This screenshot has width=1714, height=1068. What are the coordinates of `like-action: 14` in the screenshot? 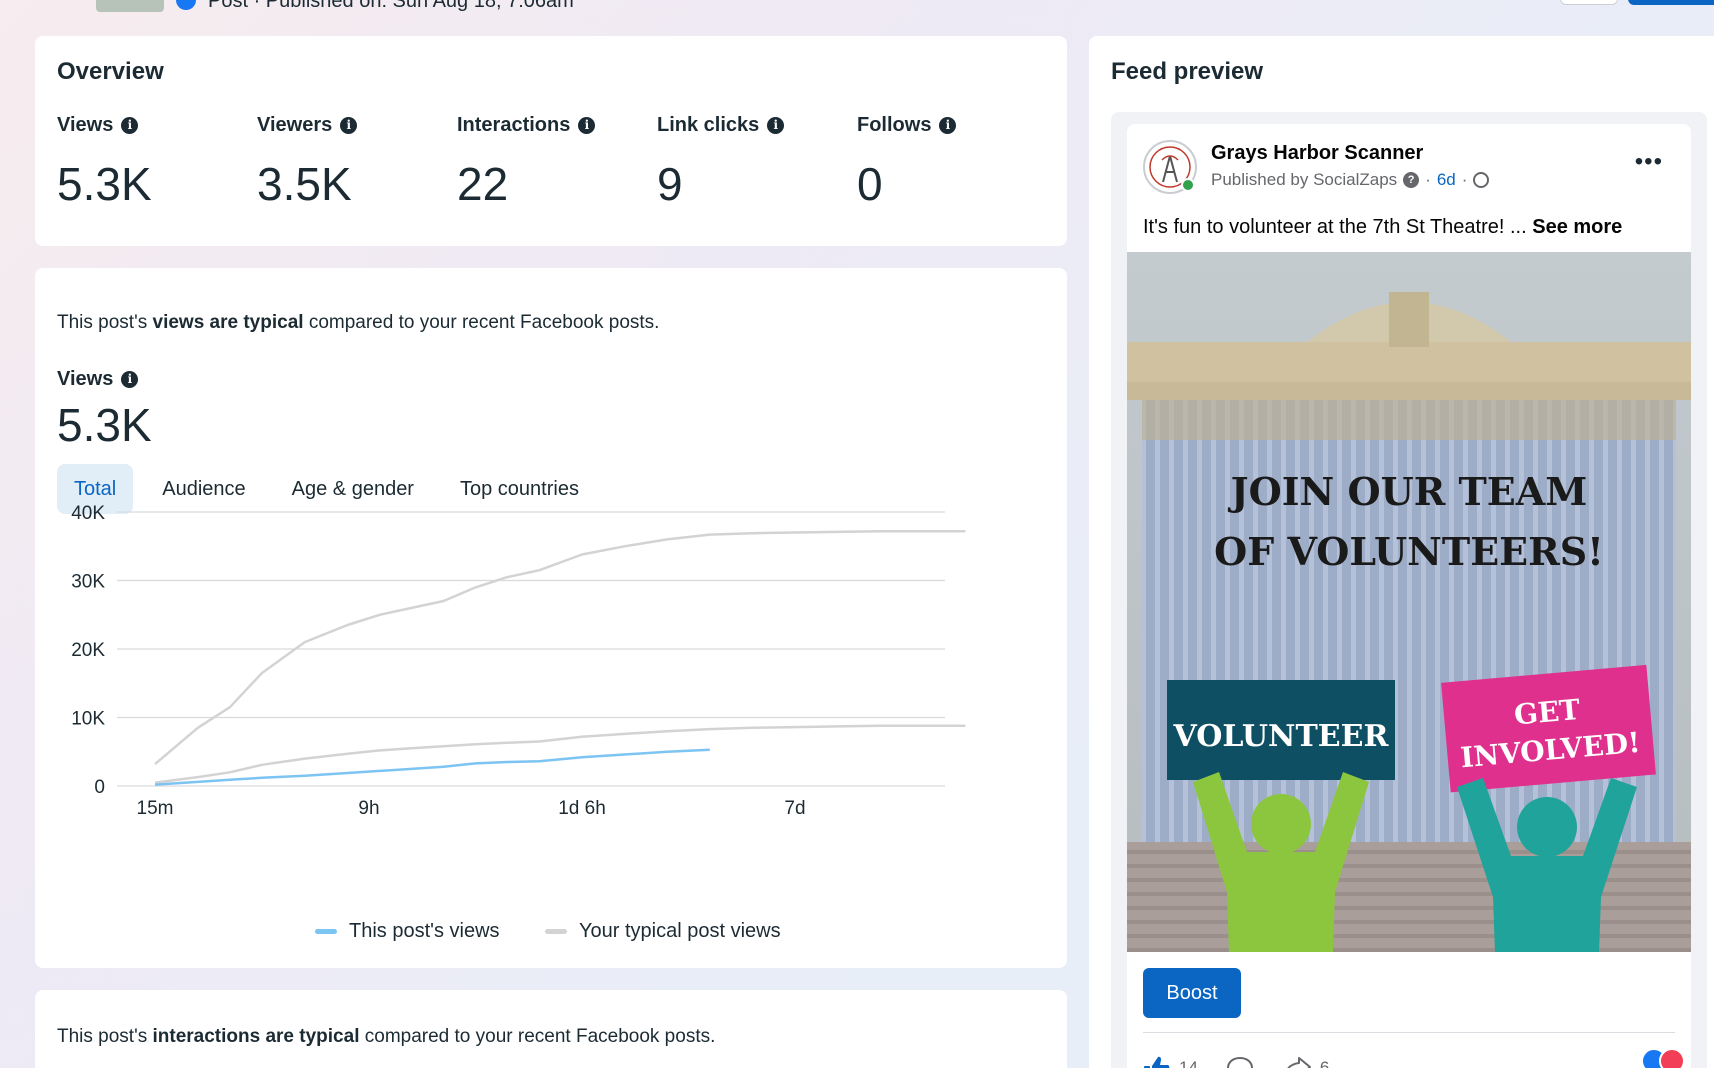 It's located at (1170, 1061).